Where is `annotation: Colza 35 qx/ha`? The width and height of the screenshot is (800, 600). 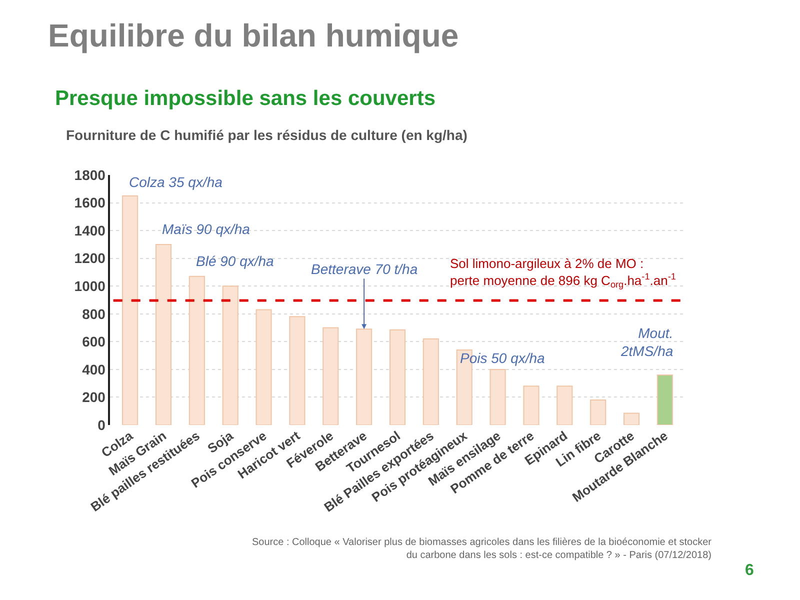
annotation: Colza 35 qx/ha is located at coordinates (176, 182).